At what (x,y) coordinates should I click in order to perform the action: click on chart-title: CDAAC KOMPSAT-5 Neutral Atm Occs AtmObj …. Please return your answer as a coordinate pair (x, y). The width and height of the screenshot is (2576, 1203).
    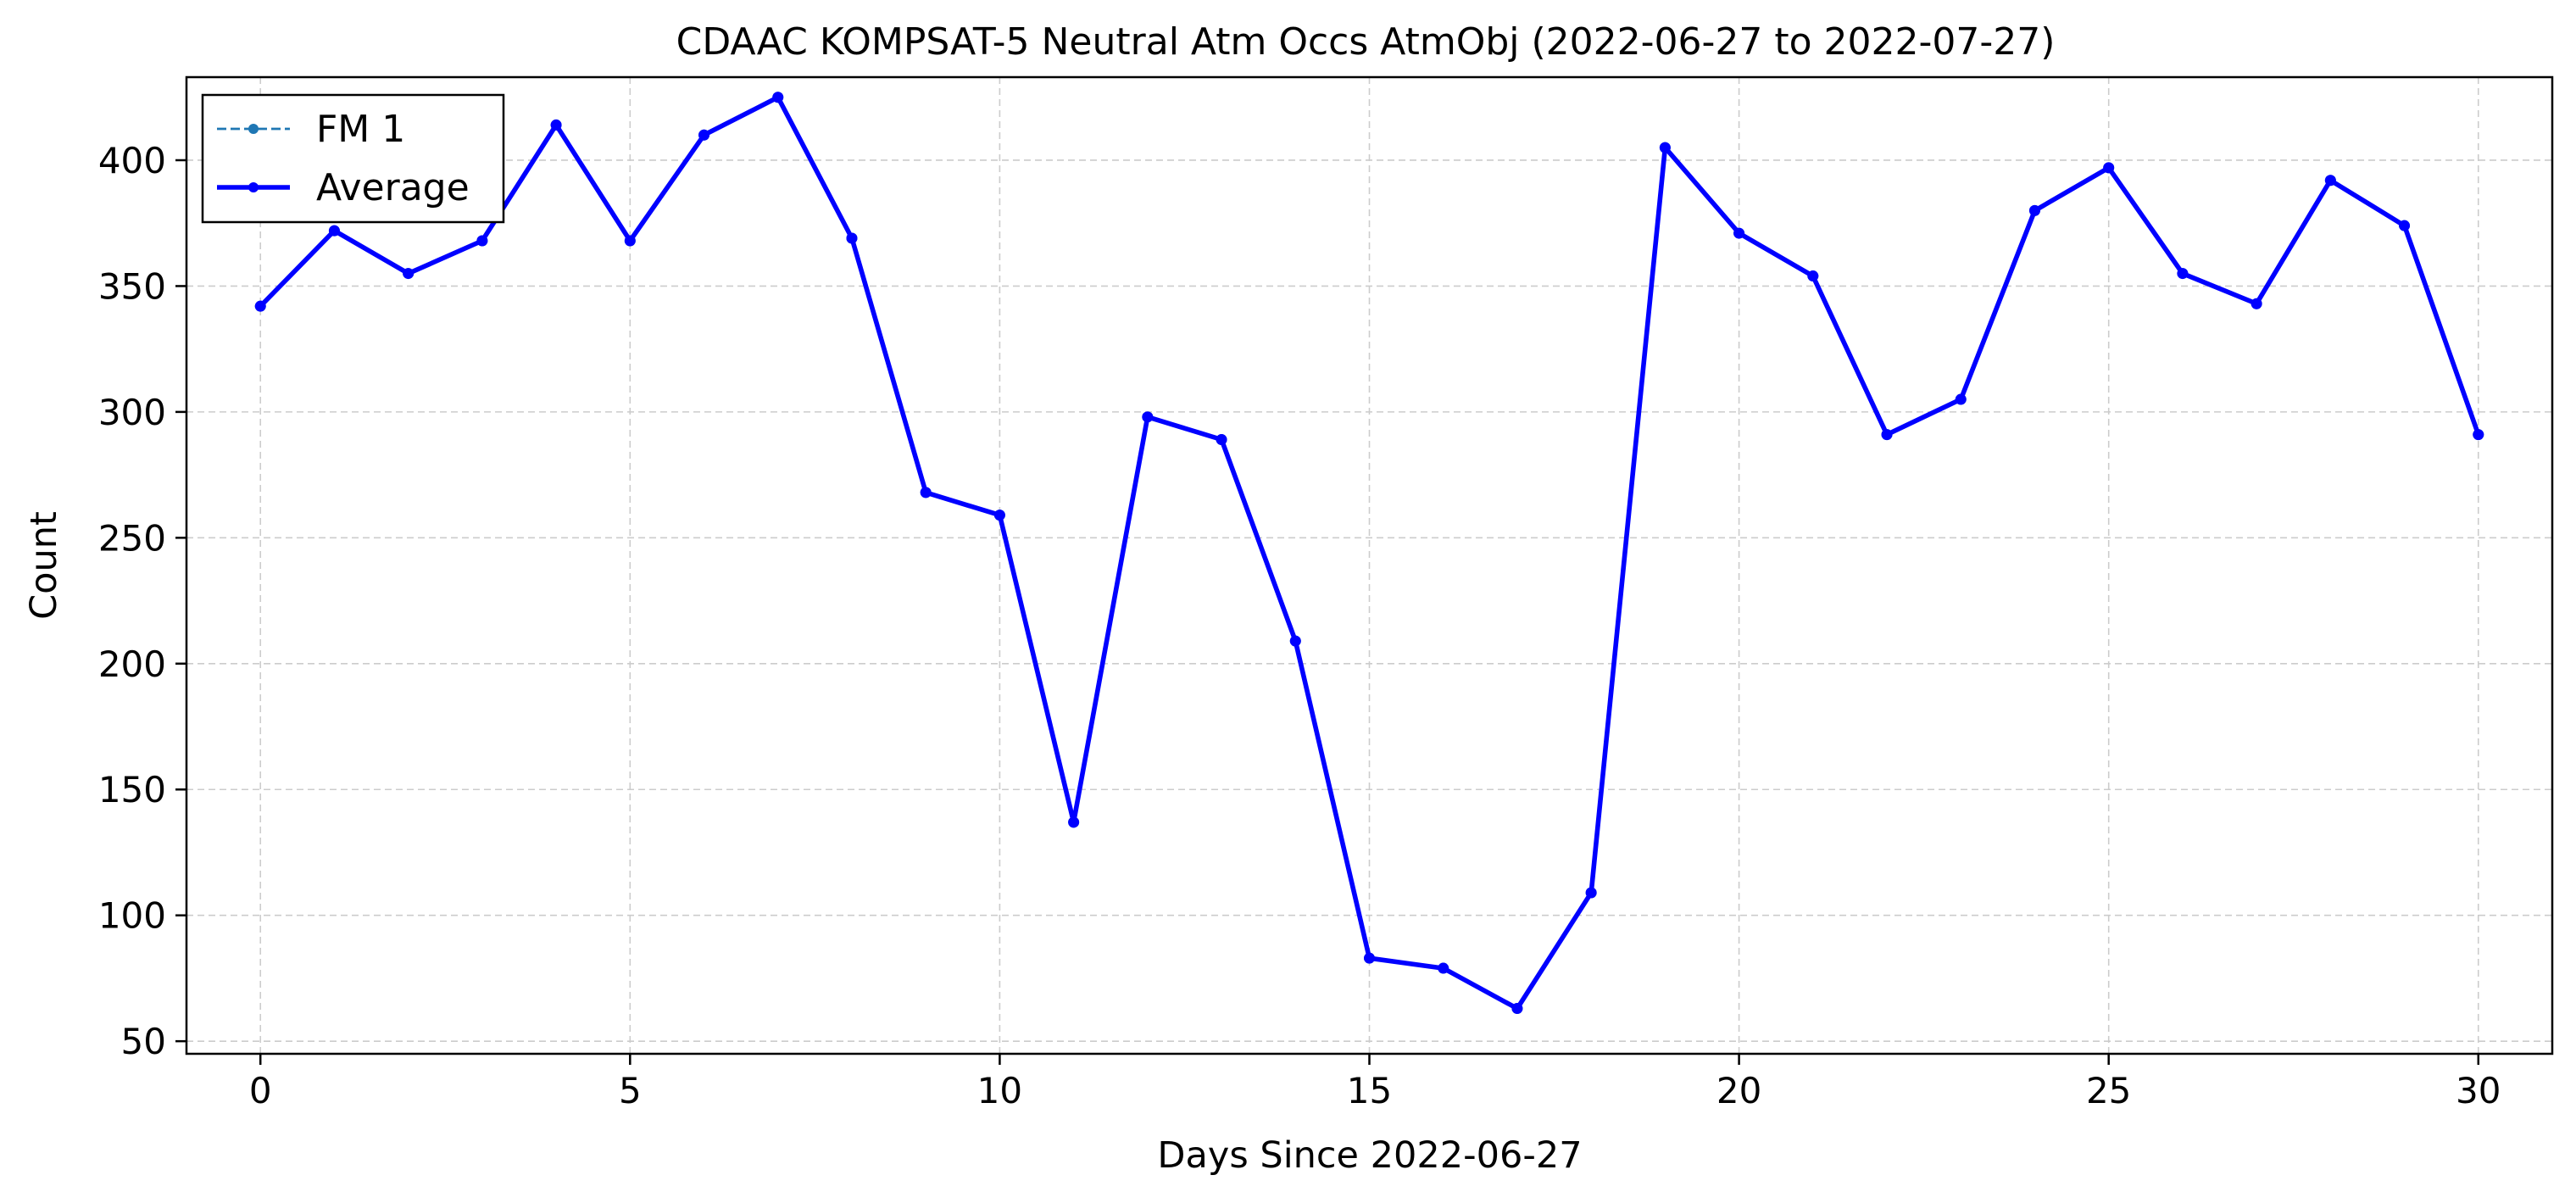
    Looking at the image, I should click on (1366, 42).